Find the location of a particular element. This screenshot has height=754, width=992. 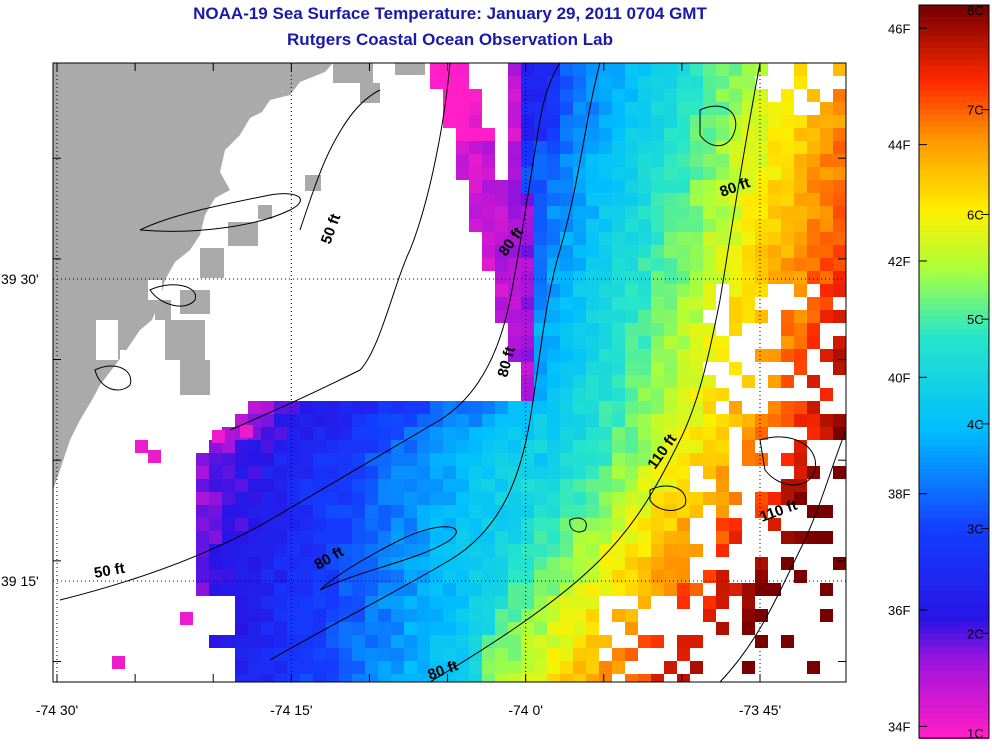

colorbar-c-label: 7C is located at coordinates (975, 110).